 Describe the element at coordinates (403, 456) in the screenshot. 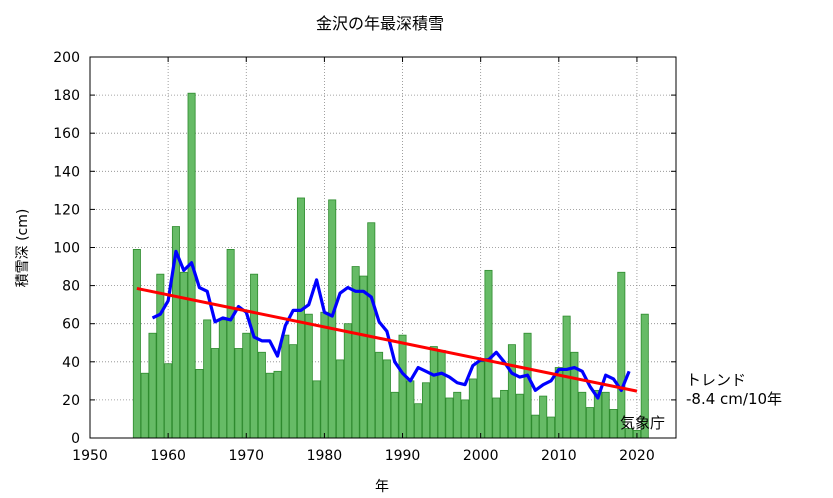

I see `x-tick-label: 1990` at that location.